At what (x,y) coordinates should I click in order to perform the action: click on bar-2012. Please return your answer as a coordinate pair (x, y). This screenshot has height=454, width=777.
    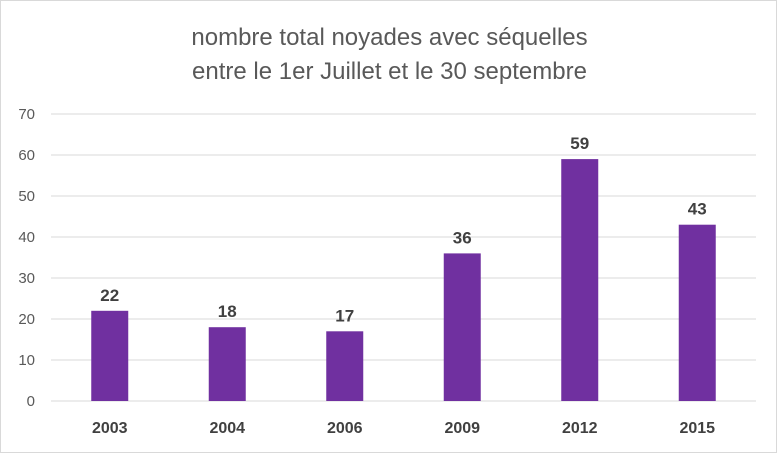
    Looking at the image, I should click on (580, 280).